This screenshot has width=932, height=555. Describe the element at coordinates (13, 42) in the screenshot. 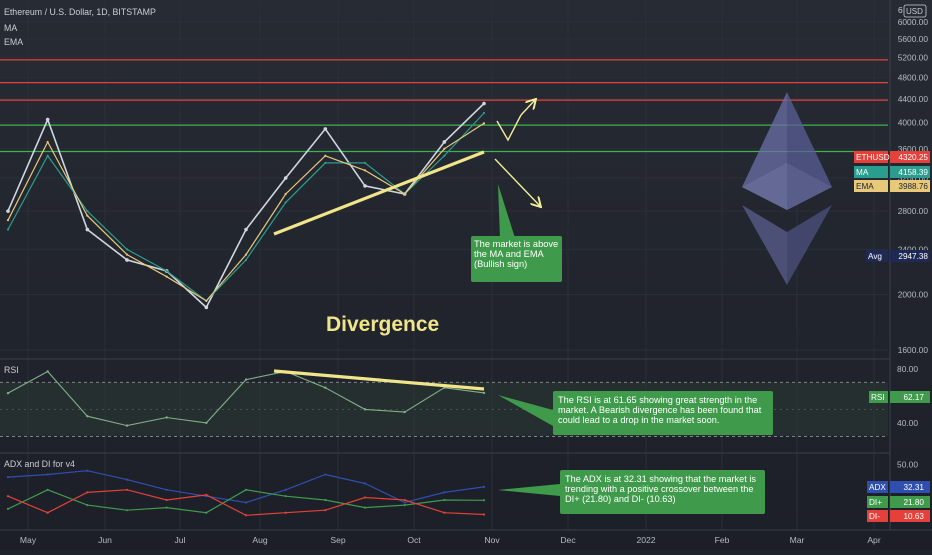

I see `indicator-ema-label: EMA` at that location.